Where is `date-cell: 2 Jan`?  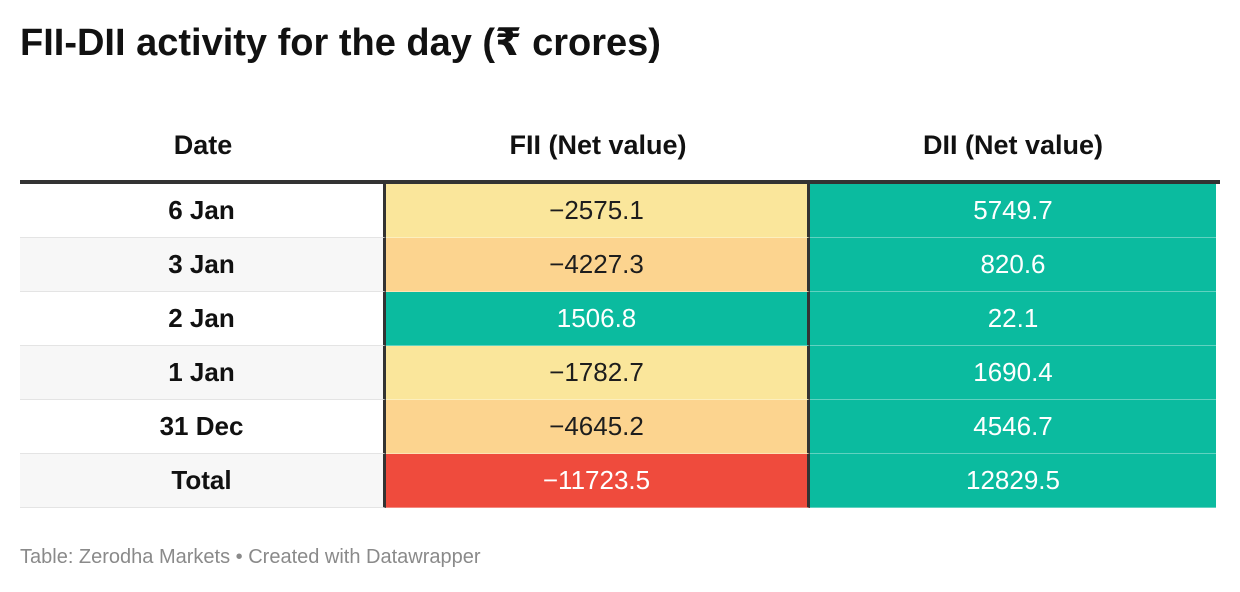
date-cell: 2 Jan is located at coordinates (203, 319).